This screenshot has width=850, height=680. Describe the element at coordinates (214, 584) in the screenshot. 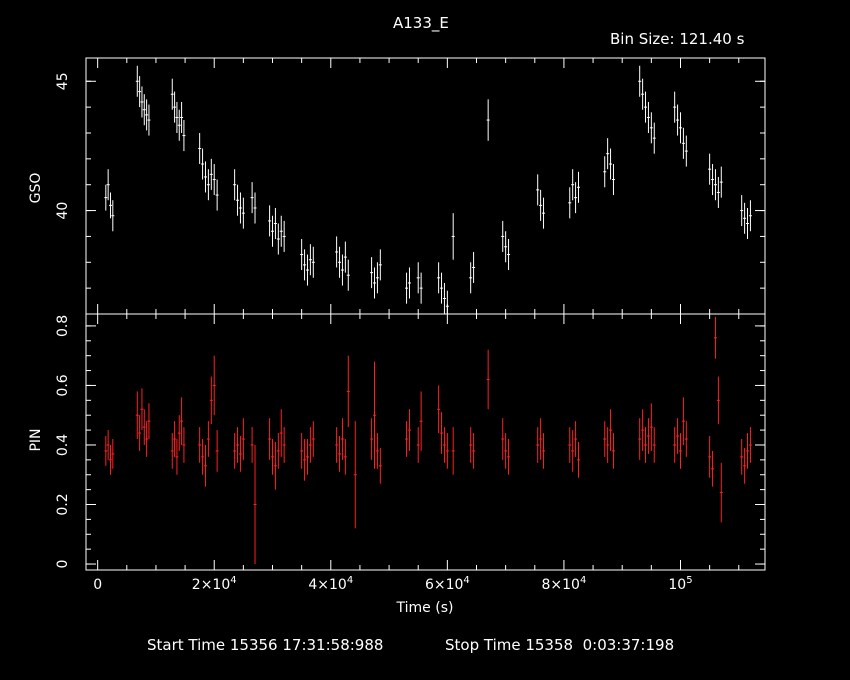

I see `x-tick-label: 2×104` at that location.